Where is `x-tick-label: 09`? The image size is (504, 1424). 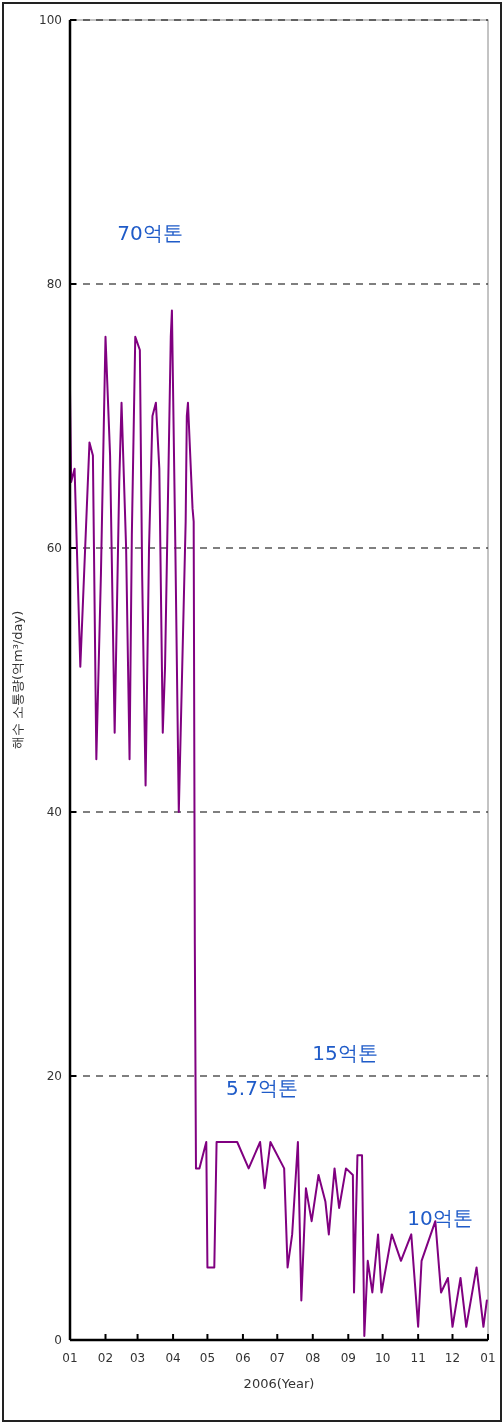
x-tick-label: 09 is located at coordinates (348, 1358).